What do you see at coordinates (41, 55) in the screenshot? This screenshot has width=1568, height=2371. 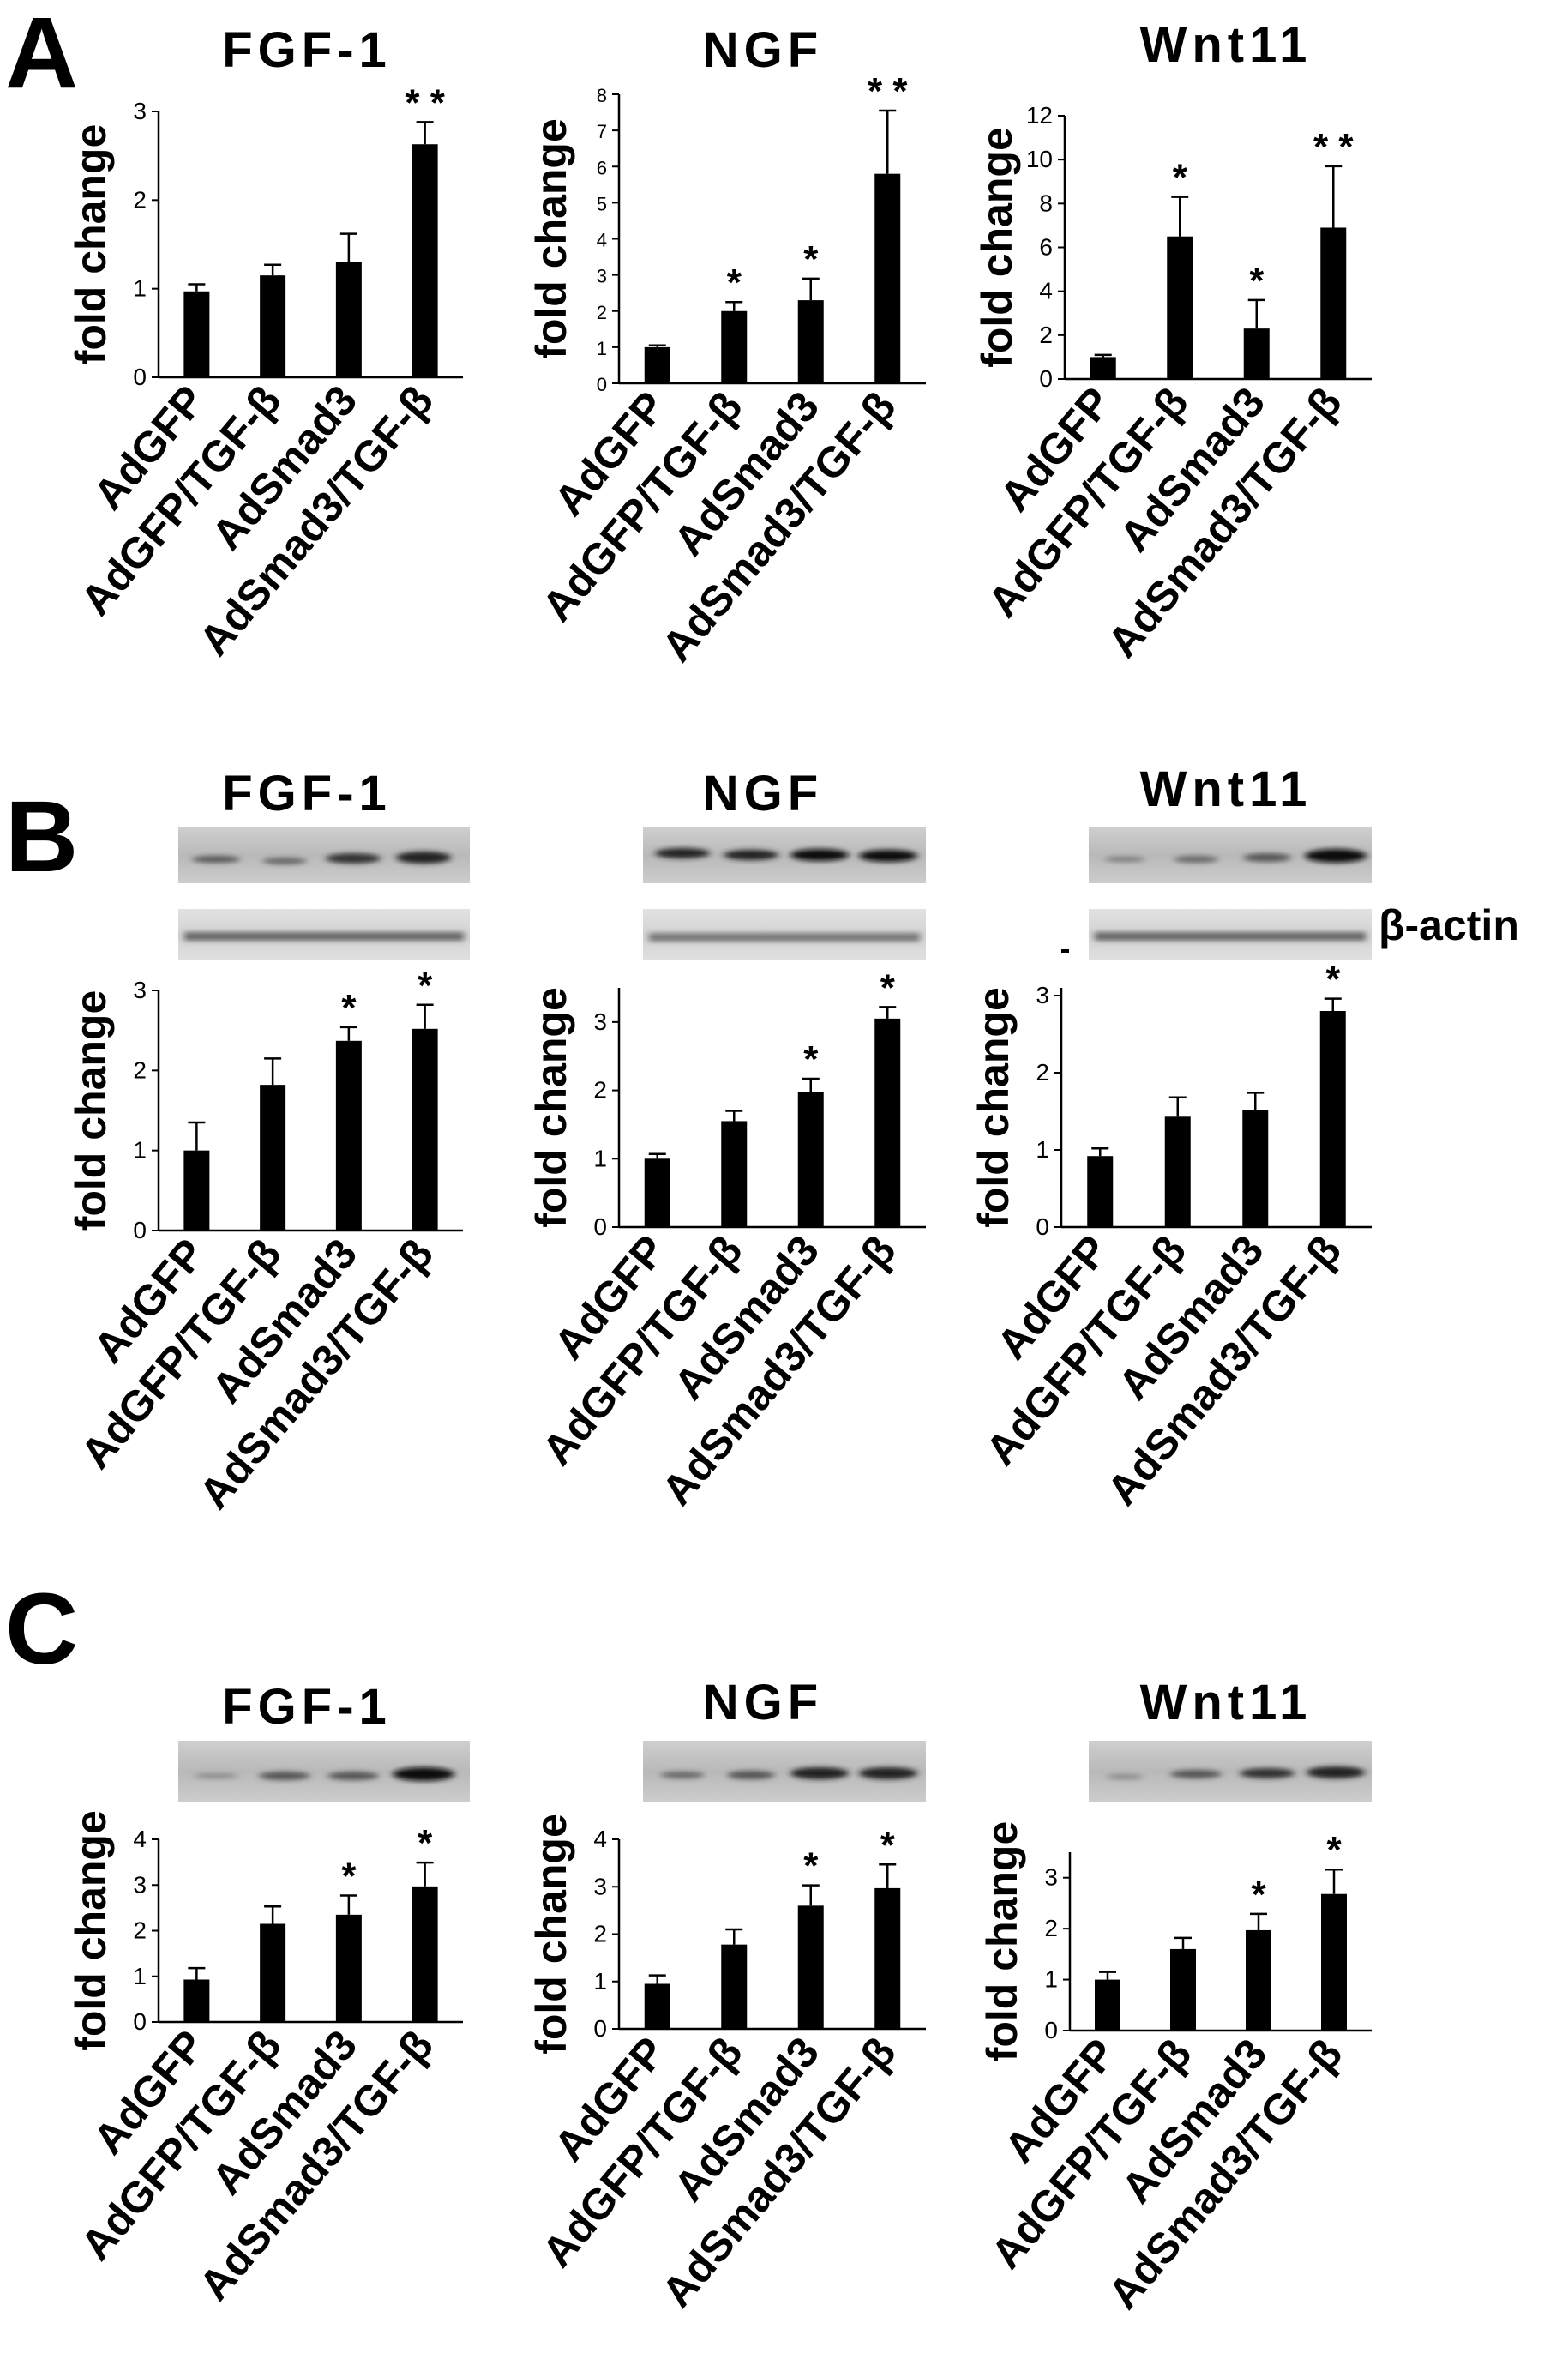 I see `panel-letter-a: A` at bounding box center [41, 55].